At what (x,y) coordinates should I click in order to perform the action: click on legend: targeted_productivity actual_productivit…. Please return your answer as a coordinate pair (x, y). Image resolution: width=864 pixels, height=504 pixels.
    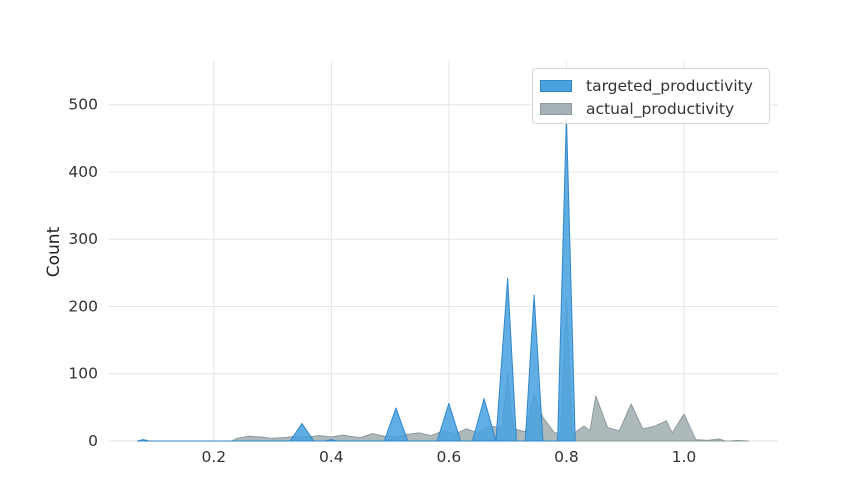
    Looking at the image, I should click on (651, 96).